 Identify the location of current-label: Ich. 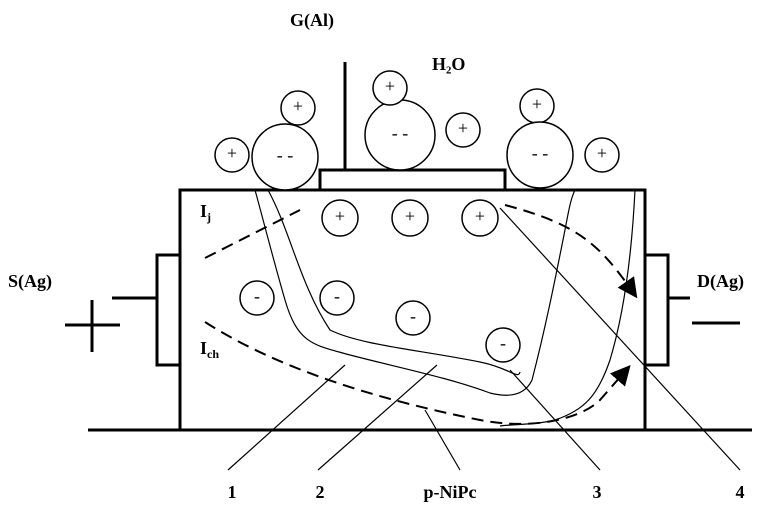
(209, 349).